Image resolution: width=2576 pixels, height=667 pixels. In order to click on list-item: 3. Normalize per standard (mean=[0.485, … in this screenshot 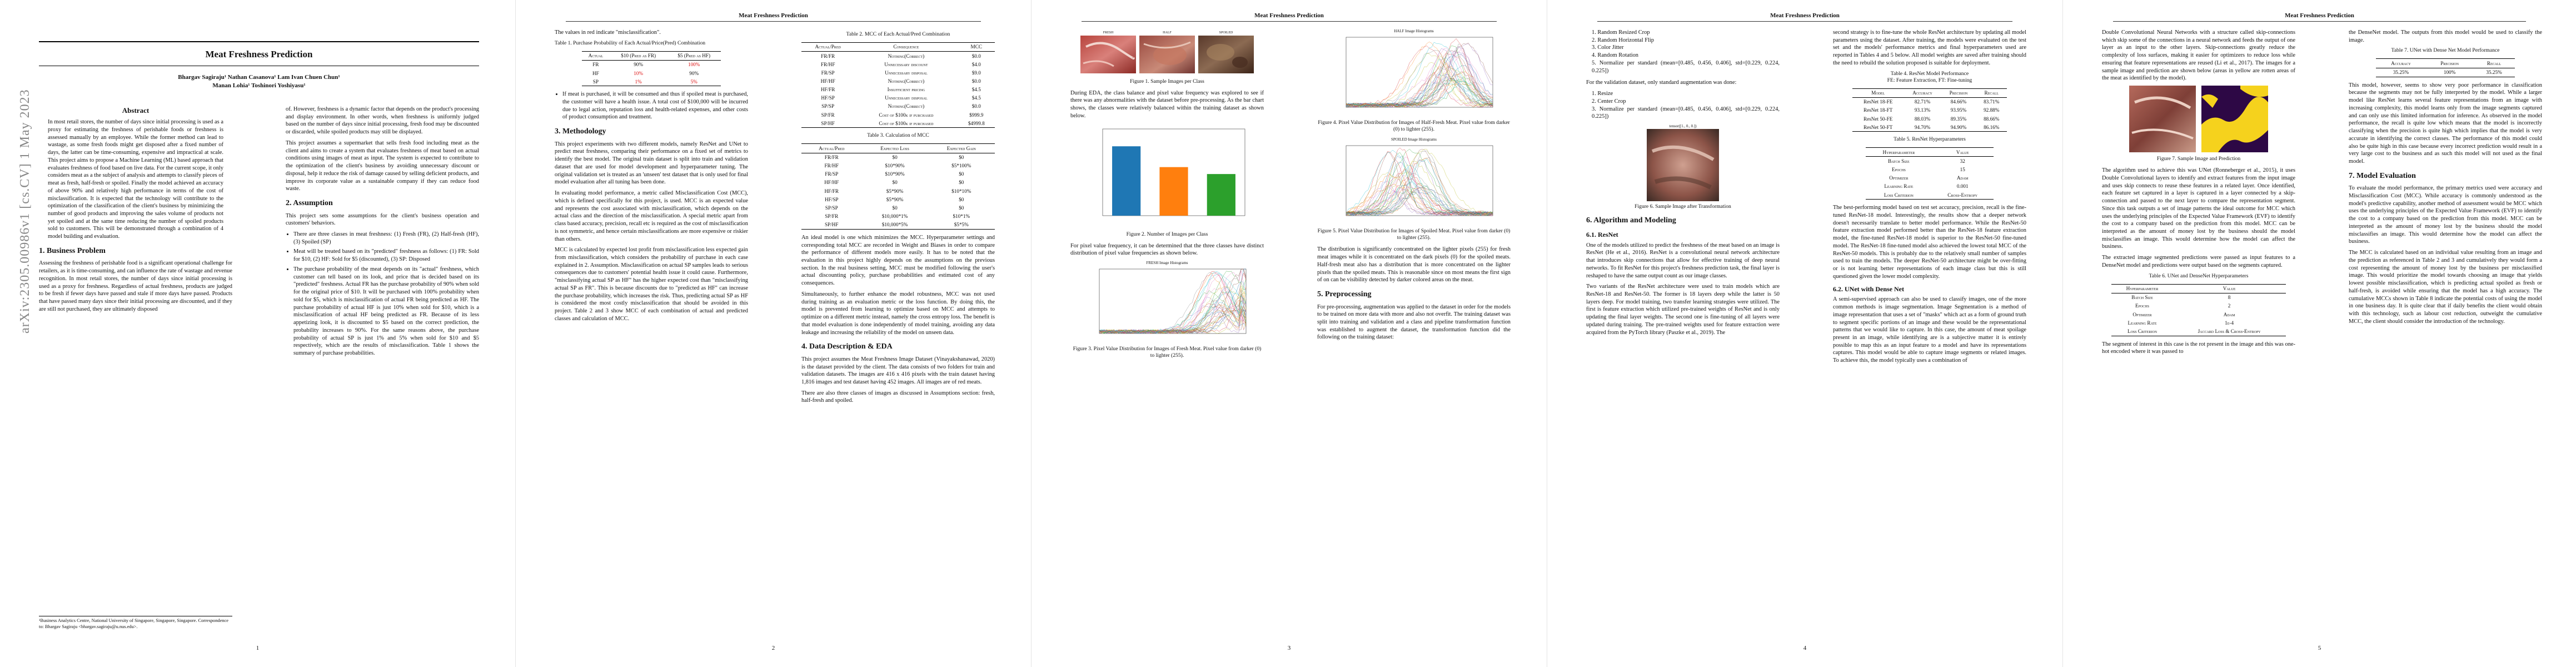, I will do `click(1686, 113)`.